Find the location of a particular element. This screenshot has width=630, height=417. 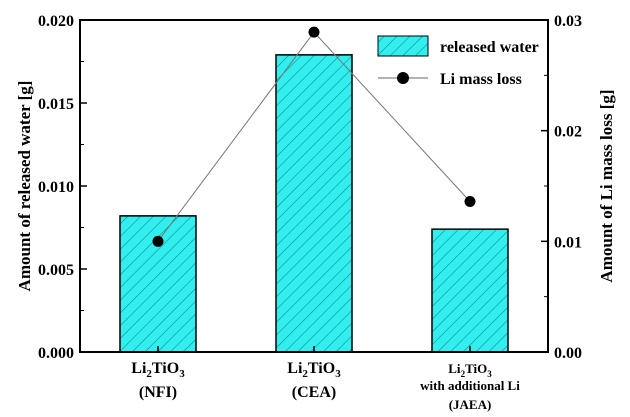

left-tick-label: 0.000 is located at coordinates (56, 353).